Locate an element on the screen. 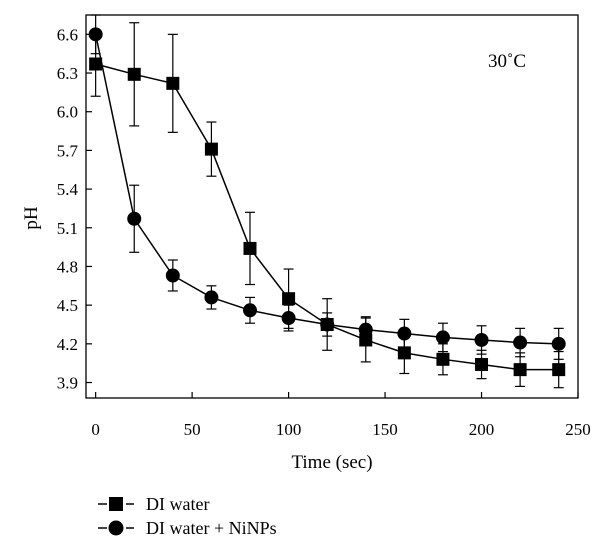  y-tick-label: 6.6 is located at coordinates (67, 34).